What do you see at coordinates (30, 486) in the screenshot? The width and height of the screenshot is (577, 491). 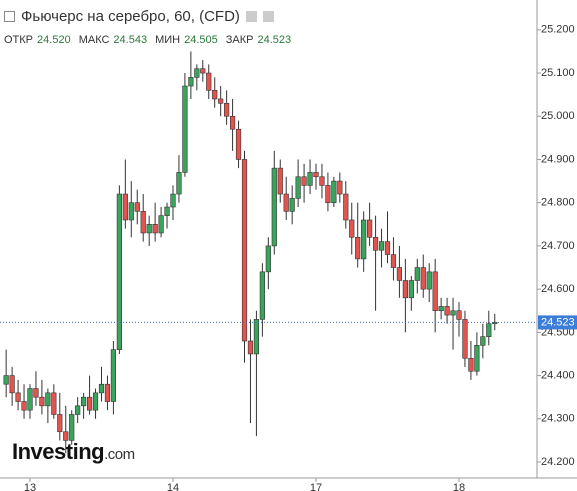 I see `x-tick-label: 13` at bounding box center [30, 486].